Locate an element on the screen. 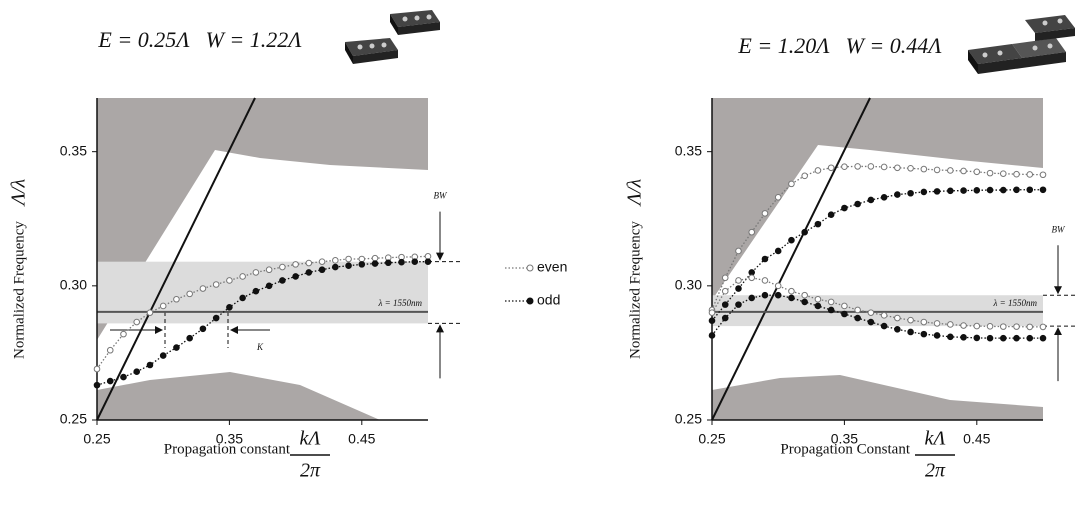  y-tick-label: 0.30 is located at coordinates (688, 285).